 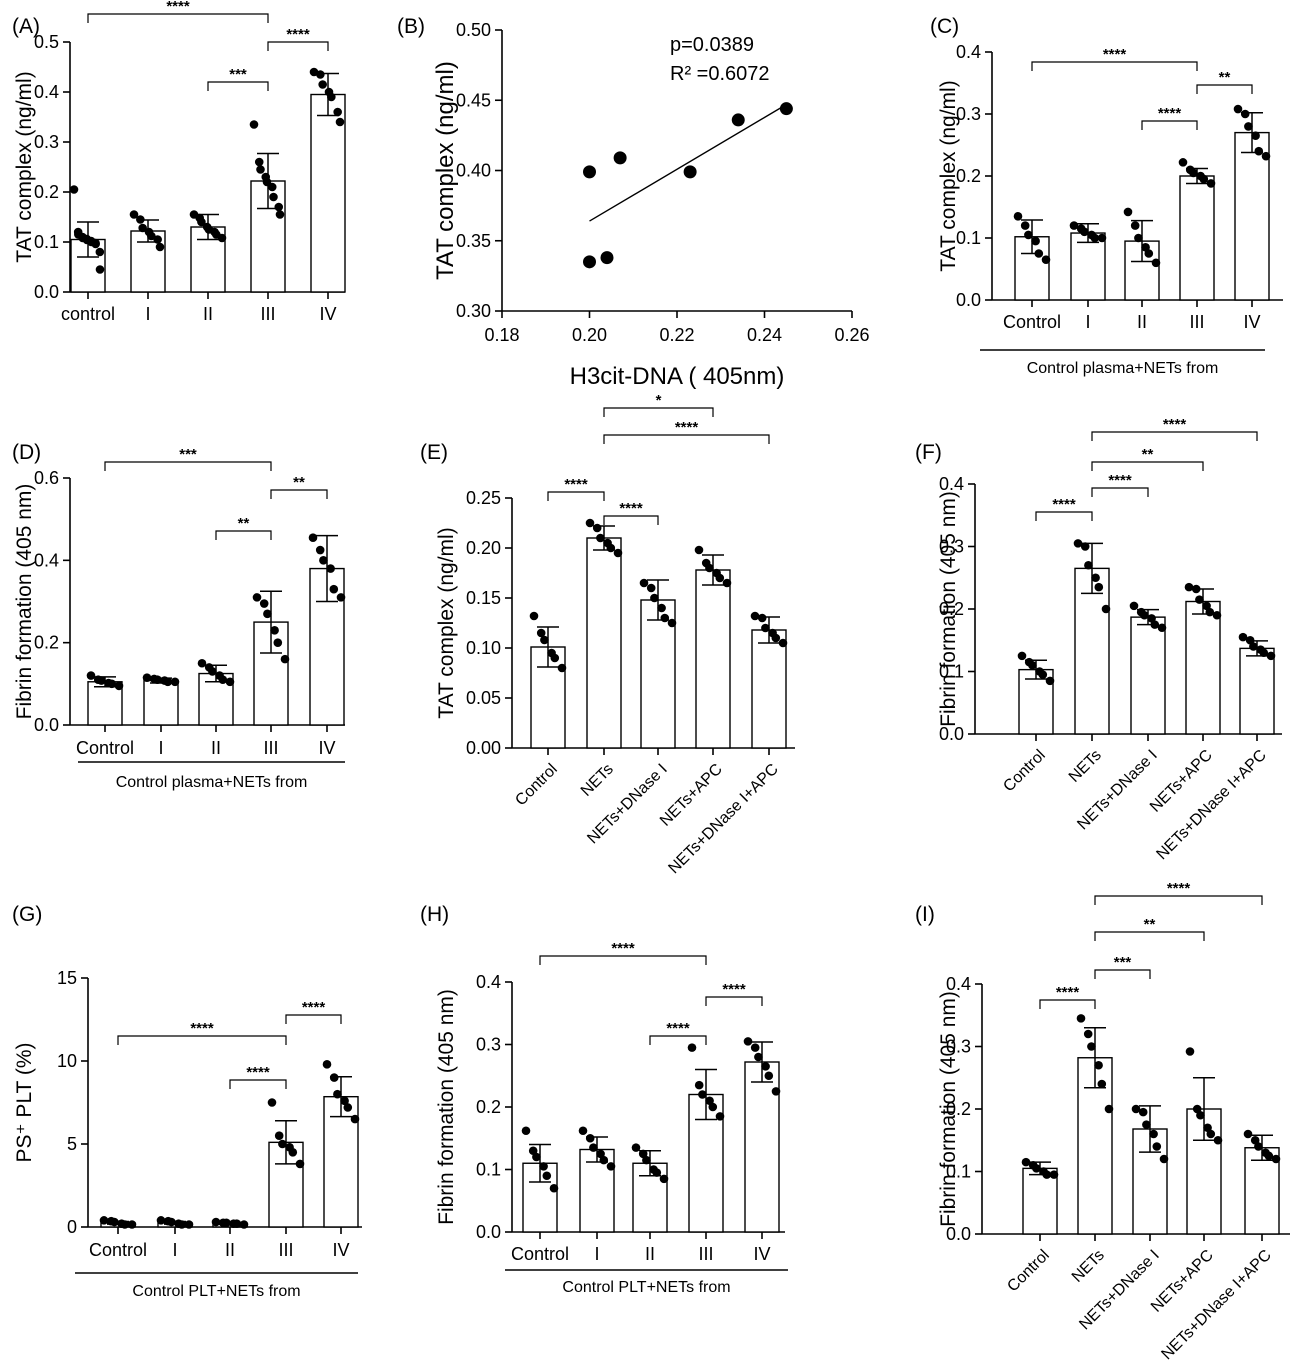 I want to click on x-tick-label: 0.22, so click(x=676, y=335).